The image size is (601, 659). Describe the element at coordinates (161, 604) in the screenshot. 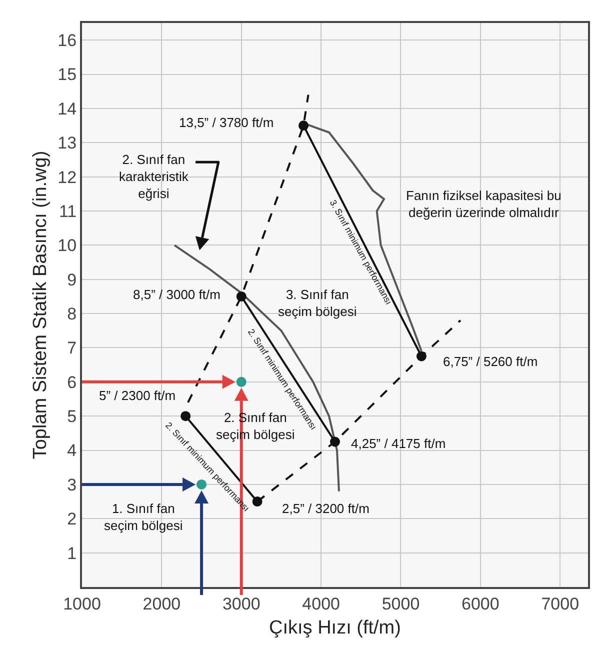

I see `x-tick-label: 2000` at that location.